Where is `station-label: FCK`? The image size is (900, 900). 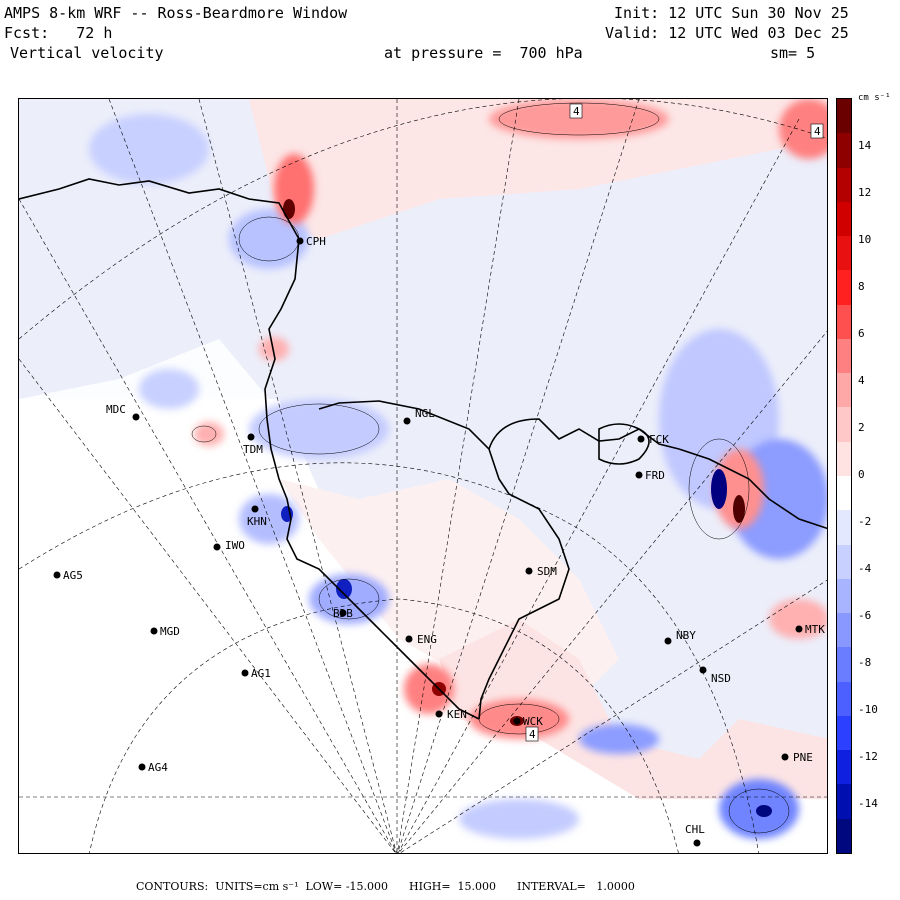
station-label: FCK is located at coordinates (659, 439).